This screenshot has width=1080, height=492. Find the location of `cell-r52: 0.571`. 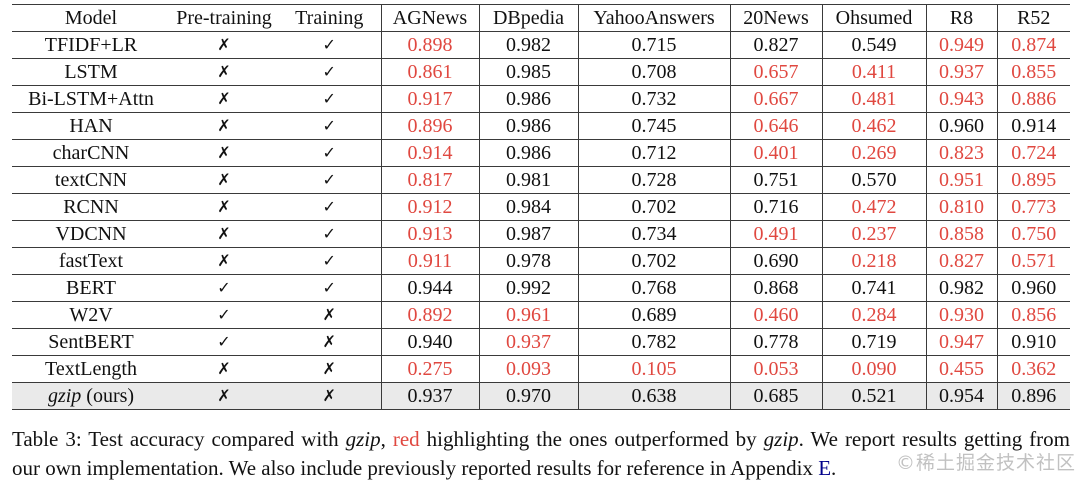

cell-r52: 0.571 is located at coordinates (1033, 261).